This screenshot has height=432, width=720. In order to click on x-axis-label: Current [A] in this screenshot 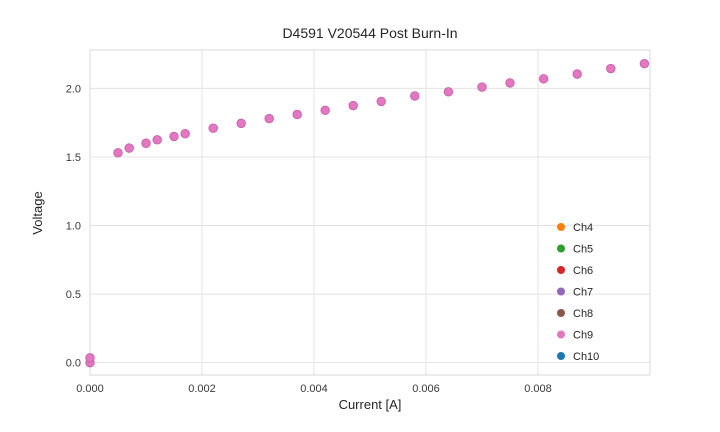, I will do `click(370, 404)`.